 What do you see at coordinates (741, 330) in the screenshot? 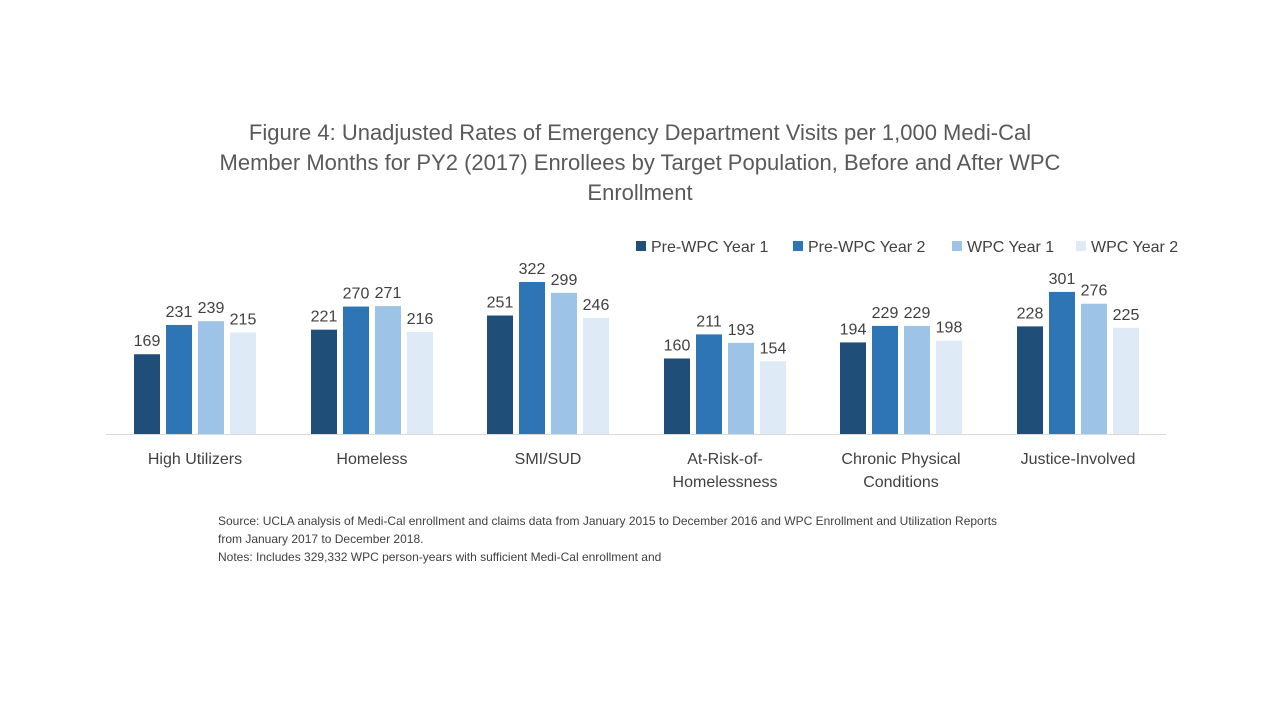
I see `data-label: 193` at bounding box center [741, 330].